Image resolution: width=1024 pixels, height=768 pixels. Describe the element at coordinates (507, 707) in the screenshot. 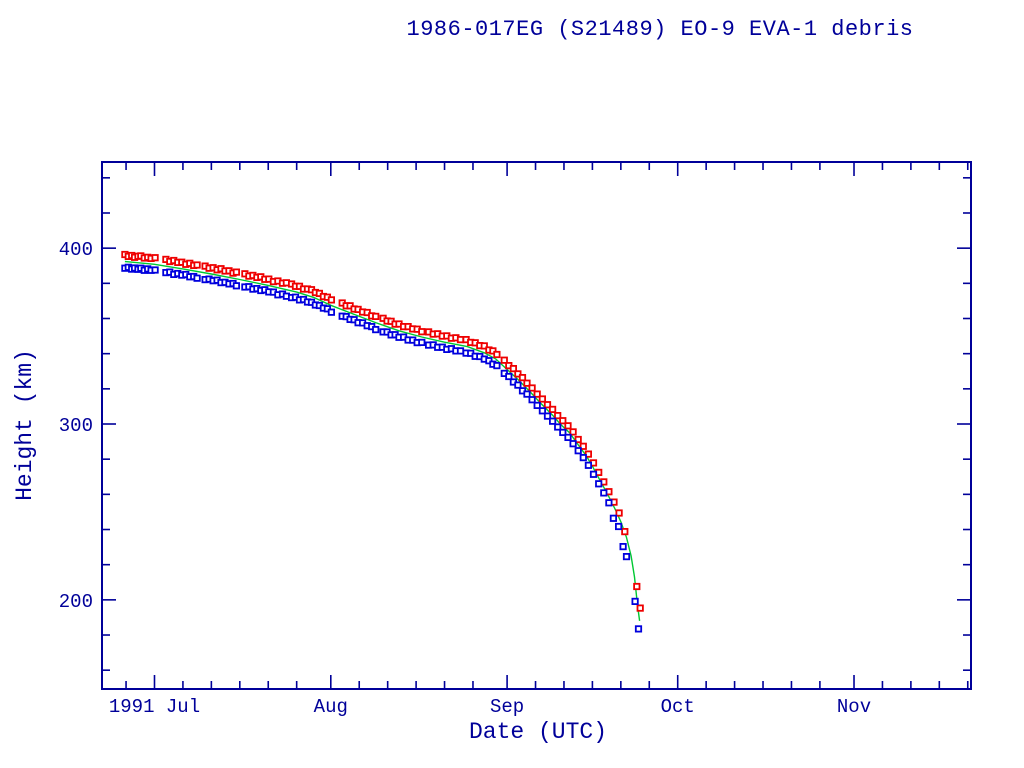

I see `x-tick-label: Sep` at that location.